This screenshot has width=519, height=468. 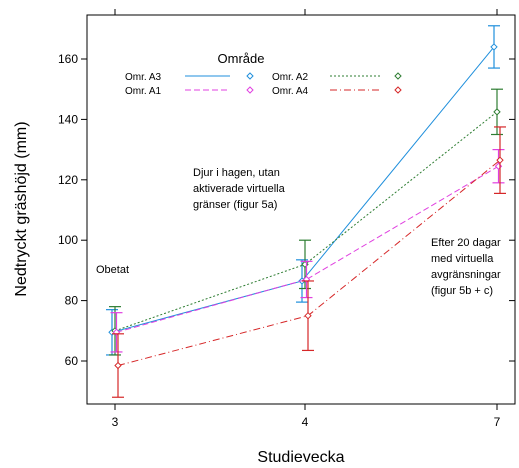 I want to click on annotation-line: gränser (figur 5a), so click(x=235, y=205).